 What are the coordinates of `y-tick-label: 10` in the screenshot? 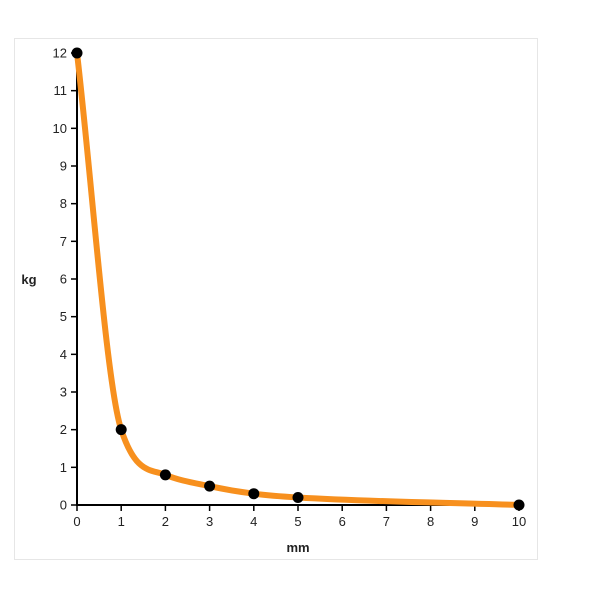 It's located at (60, 128).